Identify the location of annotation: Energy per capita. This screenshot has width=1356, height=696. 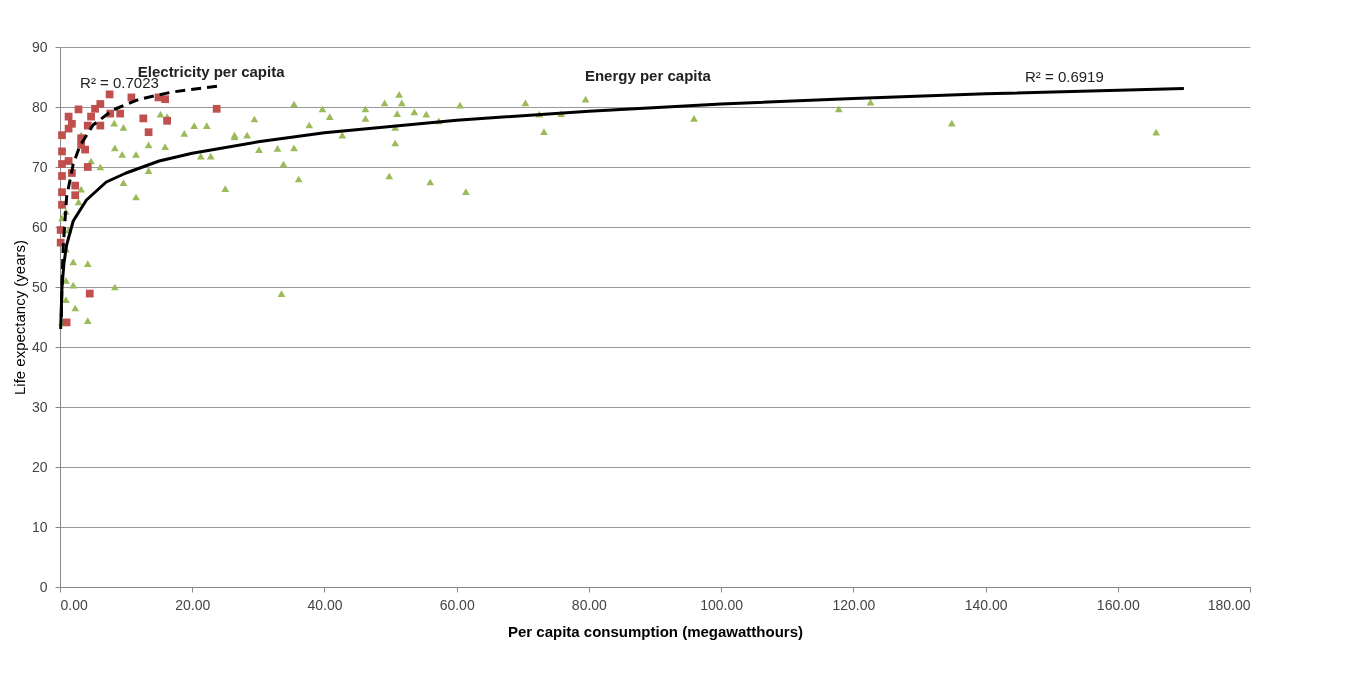
(648, 76).